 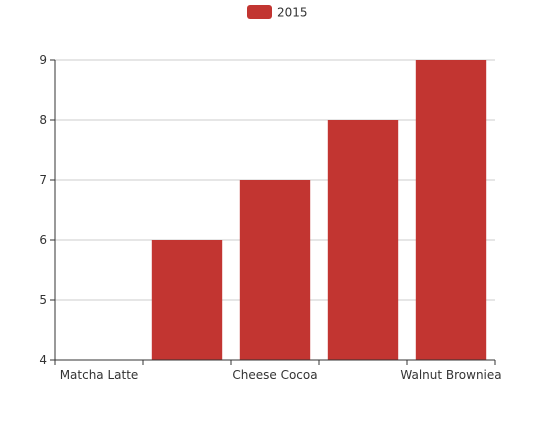 What do you see at coordinates (43, 120) in the screenshot?
I see `y-tick-label-8: 8` at bounding box center [43, 120].